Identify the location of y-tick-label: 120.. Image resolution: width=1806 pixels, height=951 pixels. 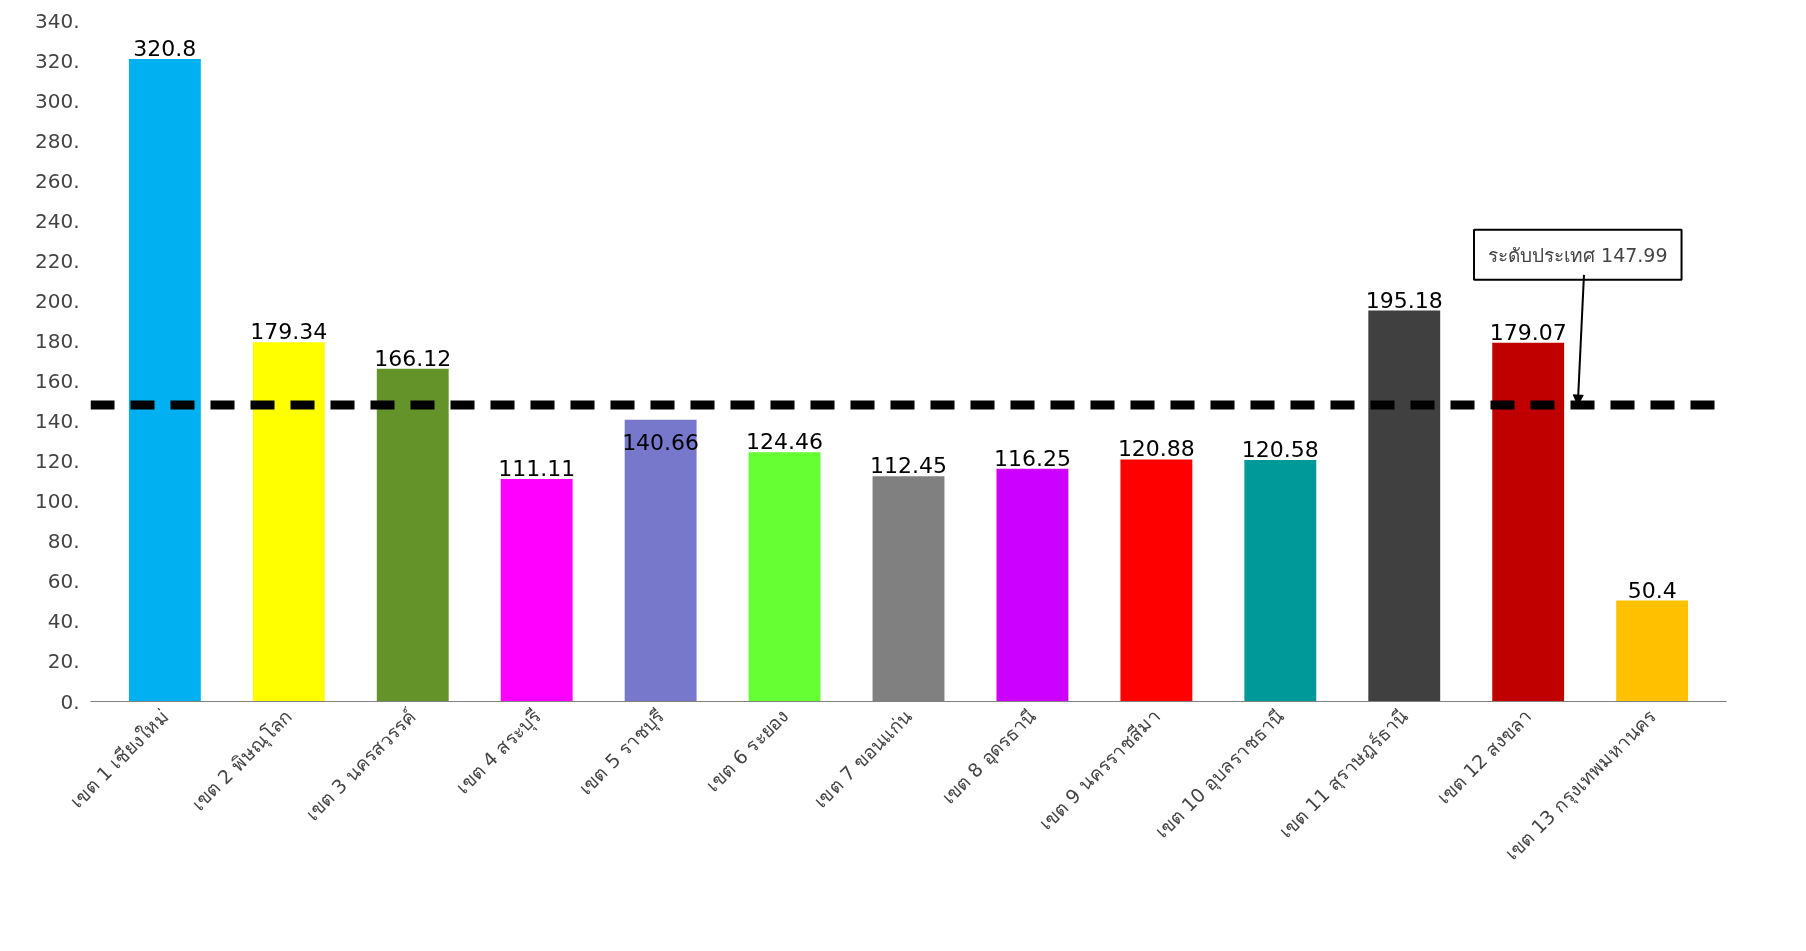
(57, 461).